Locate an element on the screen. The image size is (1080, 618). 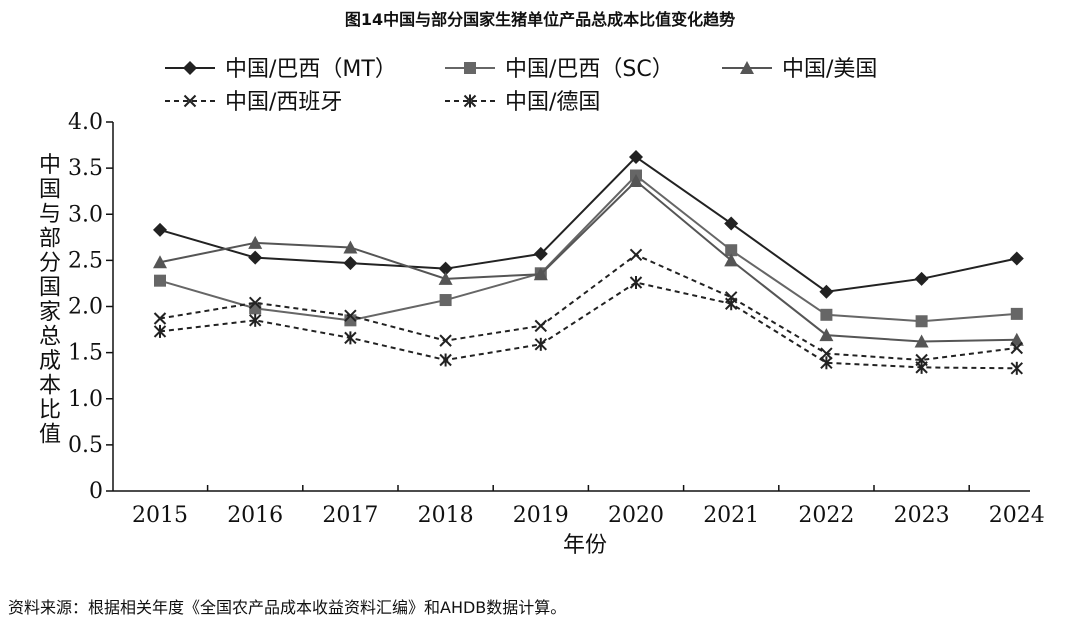
x-tick-label: 2023 is located at coordinates (922, 515).